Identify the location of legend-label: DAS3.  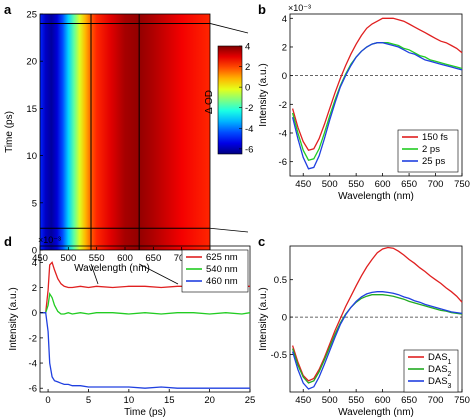
(440, 383).